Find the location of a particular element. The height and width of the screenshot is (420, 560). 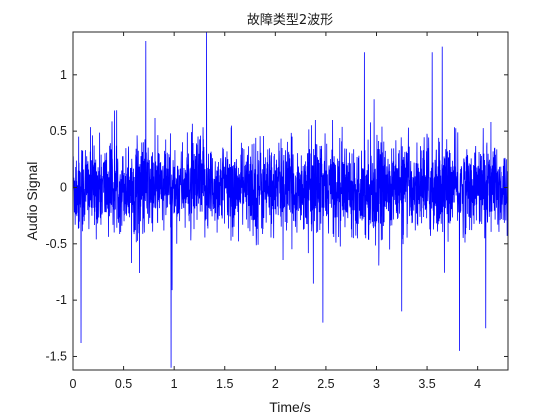

x-tick-label: 1 is located at coordinates (174, 384).